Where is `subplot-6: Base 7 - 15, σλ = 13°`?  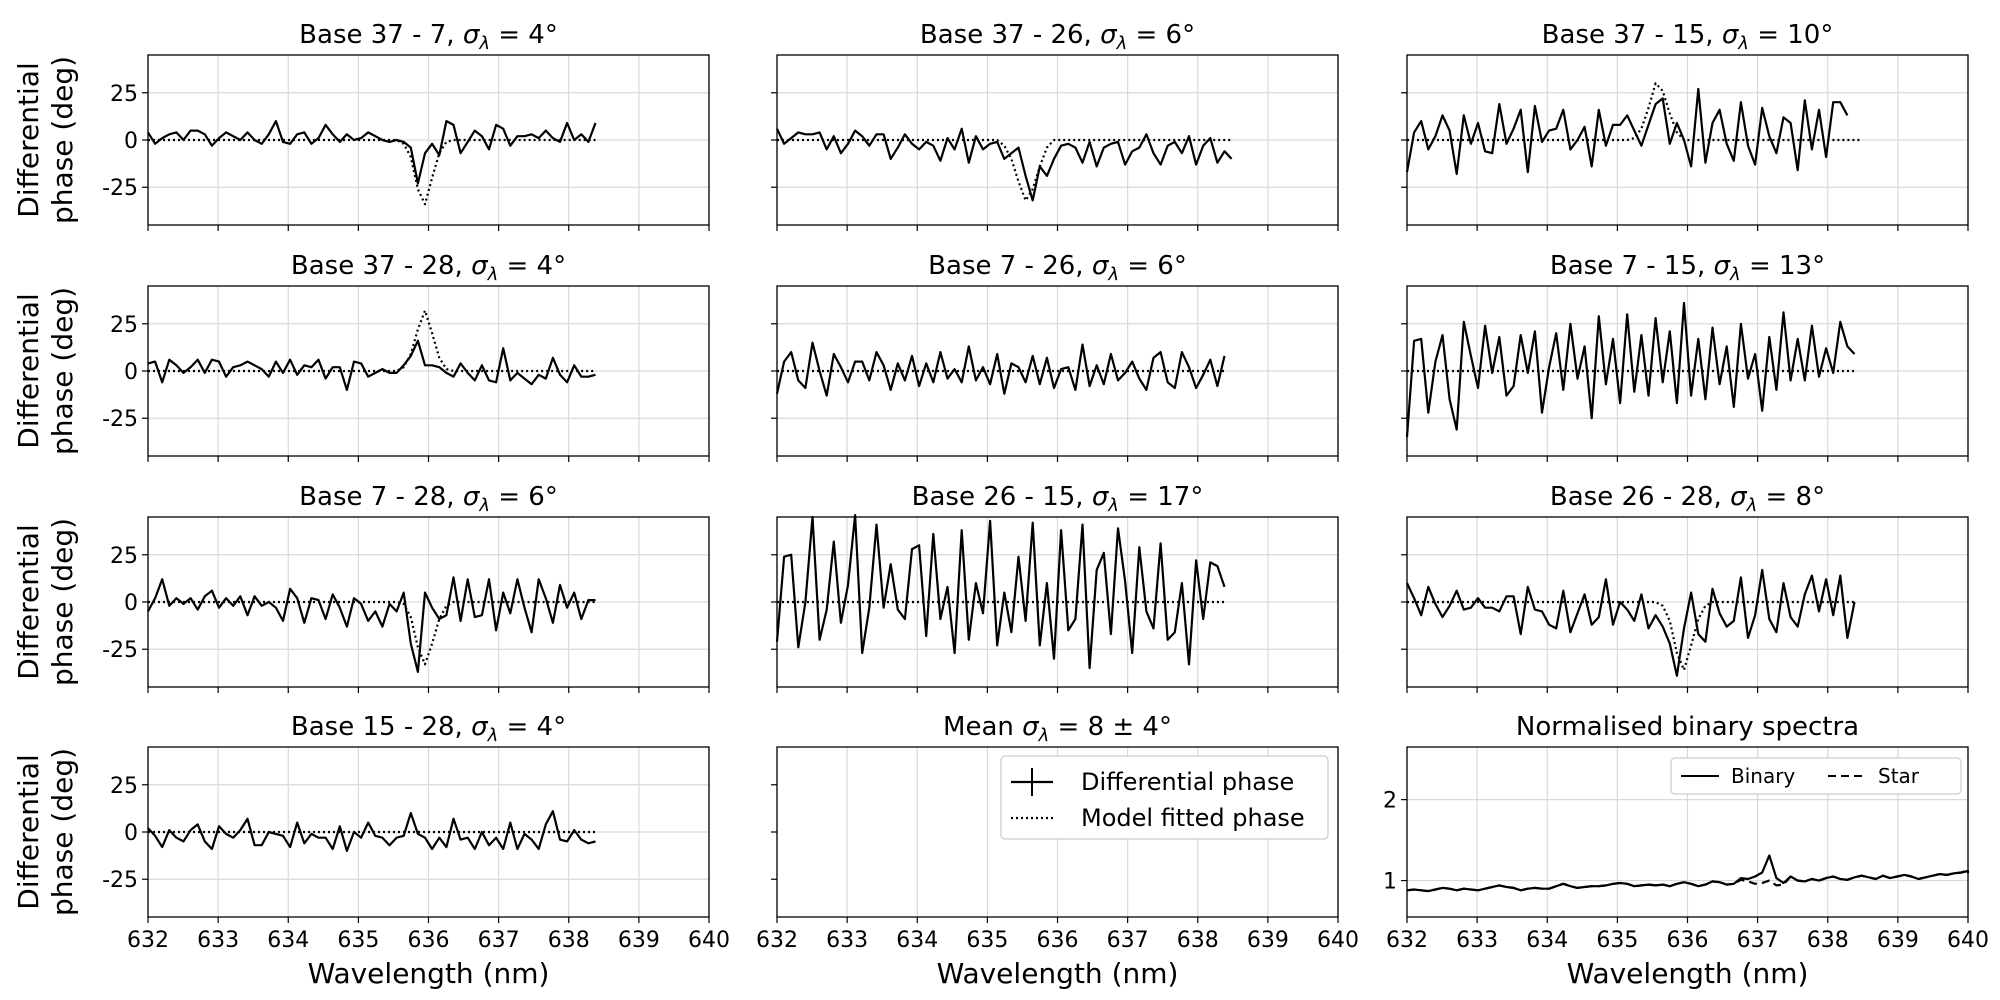
subplot-6: Base 7 - 15, σλ = 13° is located at coordinates (1685, 356).